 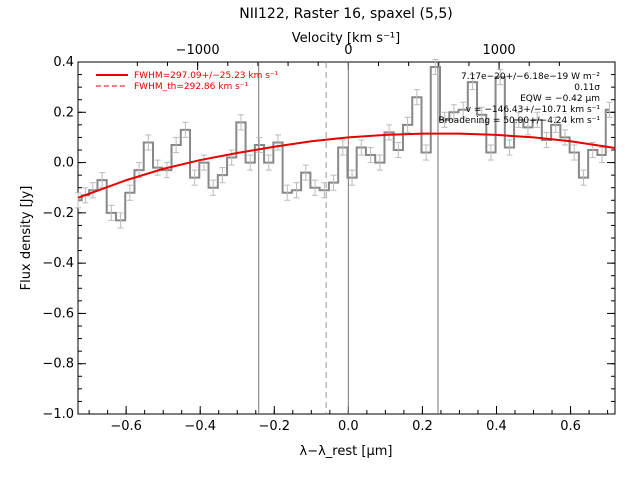 I want to click on y-tick-label: −0.4, so click(x=58, y=263).